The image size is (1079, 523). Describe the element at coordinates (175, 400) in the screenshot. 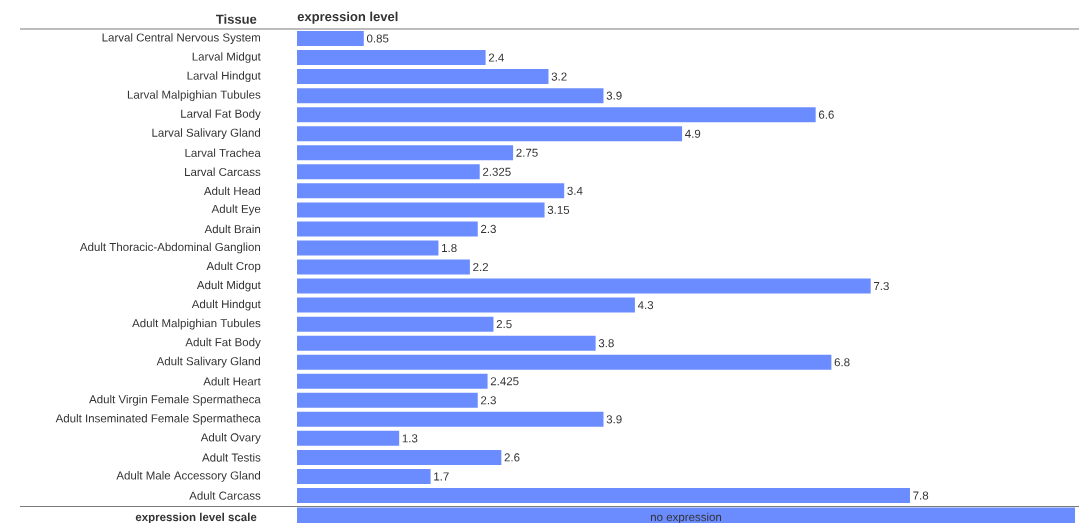

I see `y-tick-label: Adult Virgin Female Spermatheca` at that location.